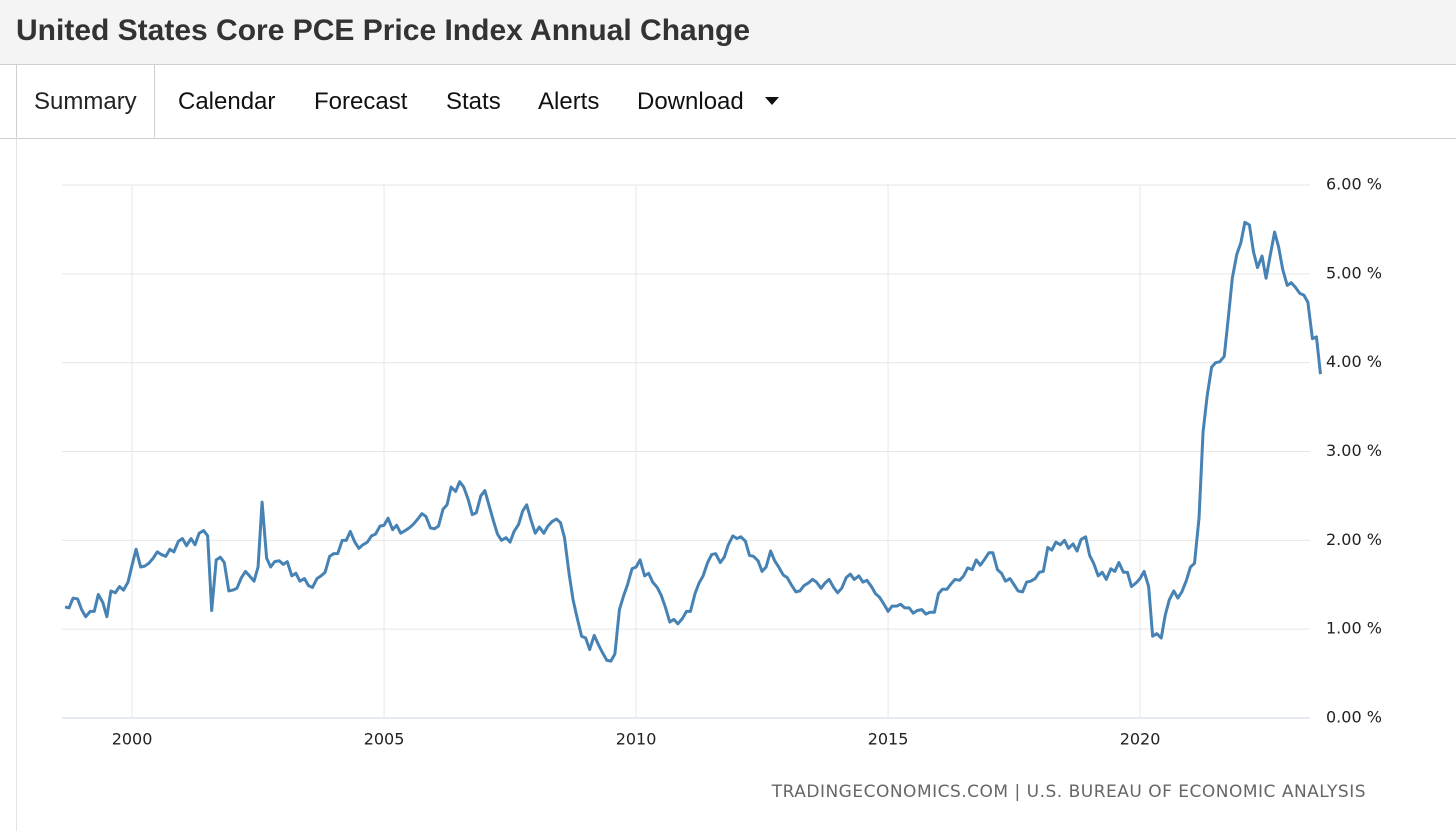 This screenshot has width=1456, height=831. Describe the element at coordinates (227, 101) in the screenshot. I see `tab: Calendar` at that location.